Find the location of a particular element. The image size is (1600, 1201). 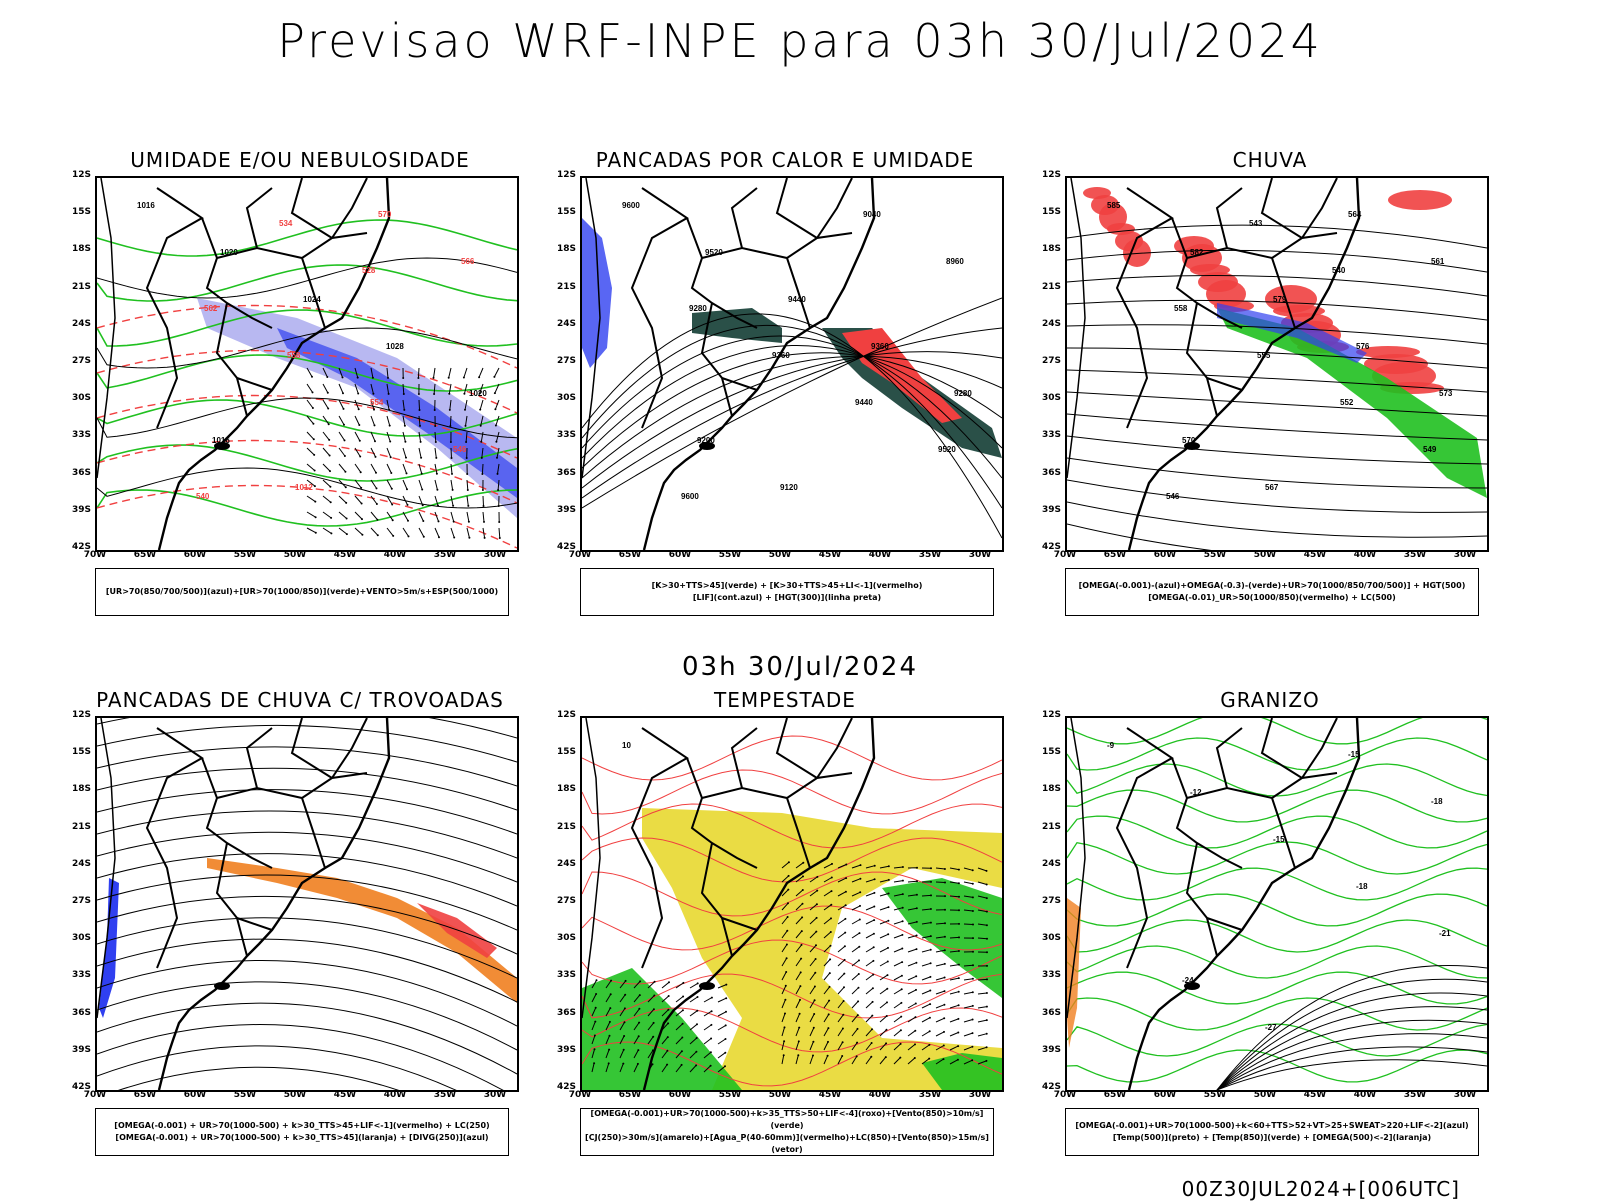

map-plot is located at coordinates (307, 904).